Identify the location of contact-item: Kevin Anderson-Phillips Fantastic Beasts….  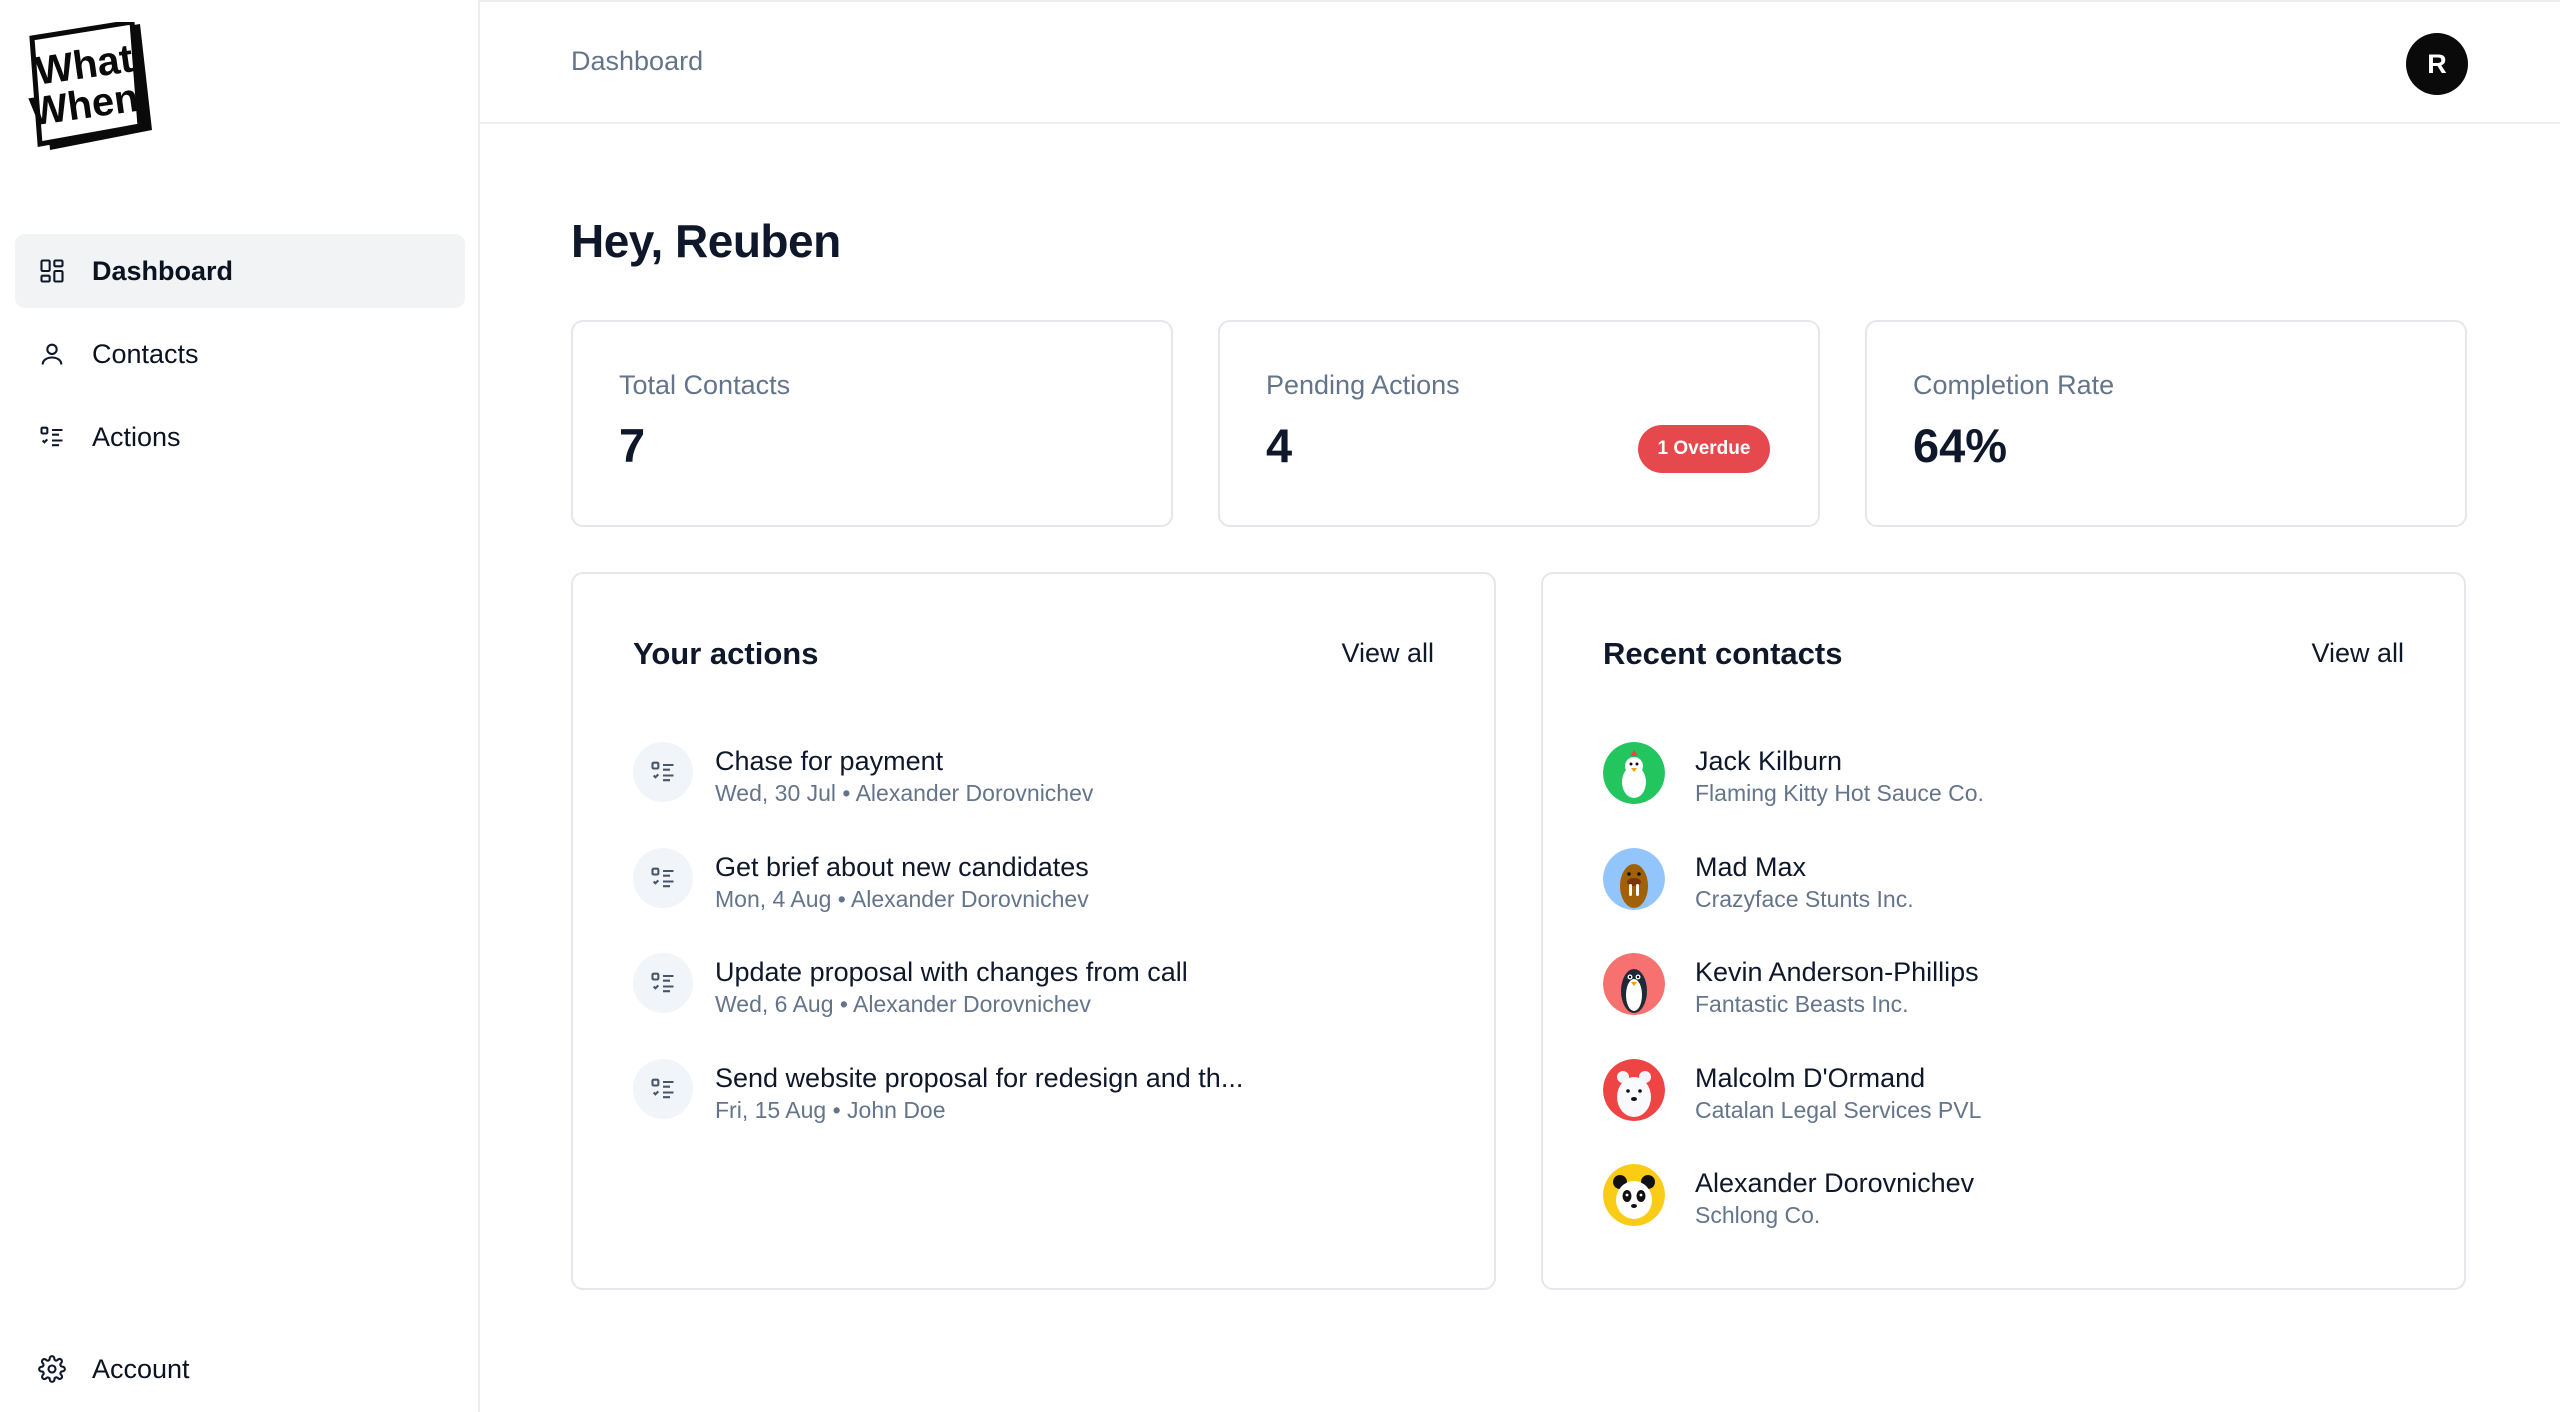
(2003, 1006).